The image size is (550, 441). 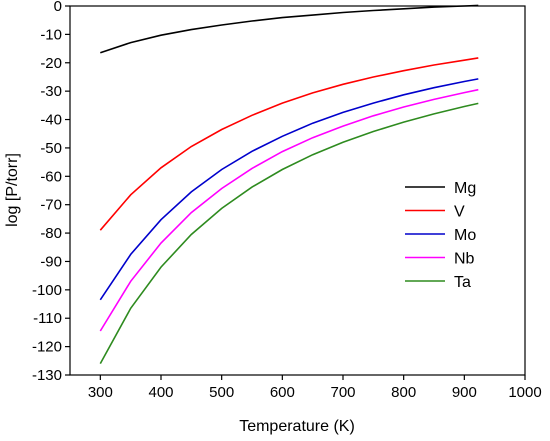 What do you see at coordinates (51, 148) in the screenshot?
I see `y-tick-label--50: -50` at bounding box center [51, 148].